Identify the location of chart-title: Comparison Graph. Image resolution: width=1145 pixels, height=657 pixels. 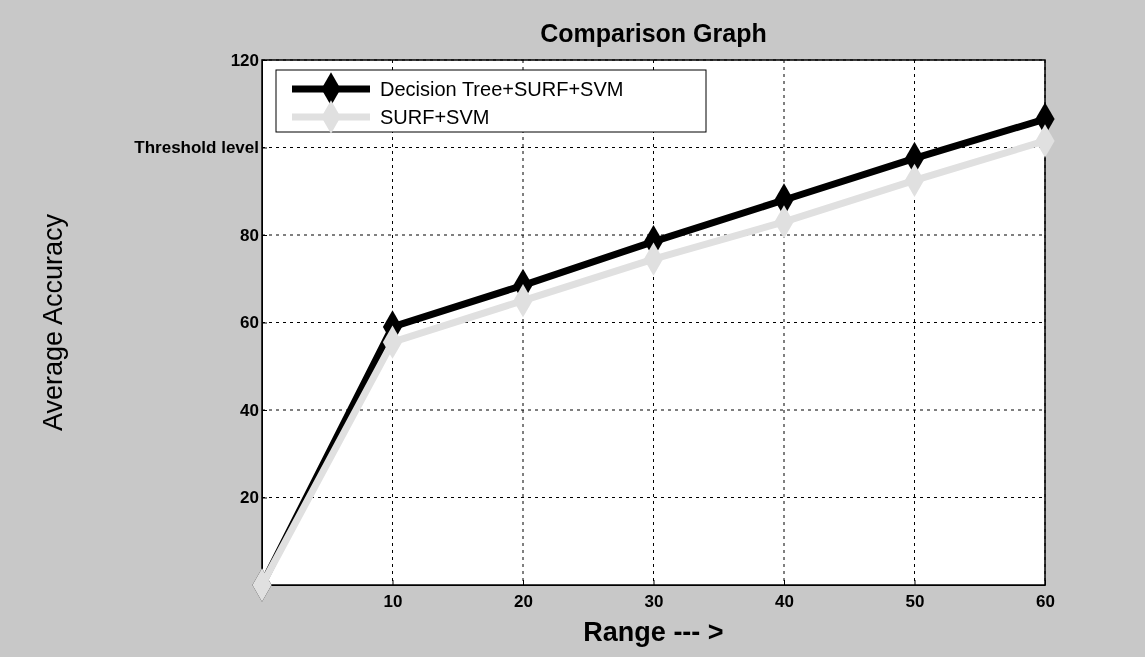
(653, 33).